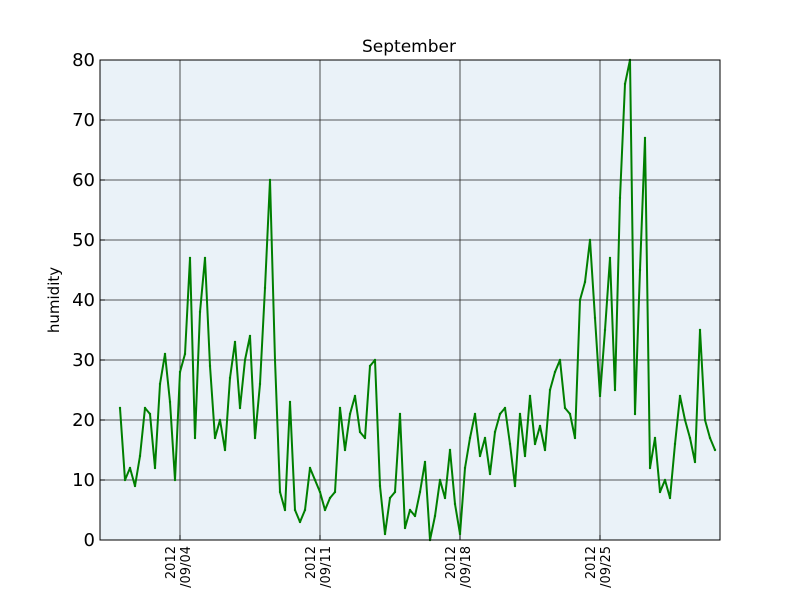 This screenshot has width=800, height=600. Describe the element at coordinates (83, 120) in the screenshot. I see `y-tick-label: 70` at that location.